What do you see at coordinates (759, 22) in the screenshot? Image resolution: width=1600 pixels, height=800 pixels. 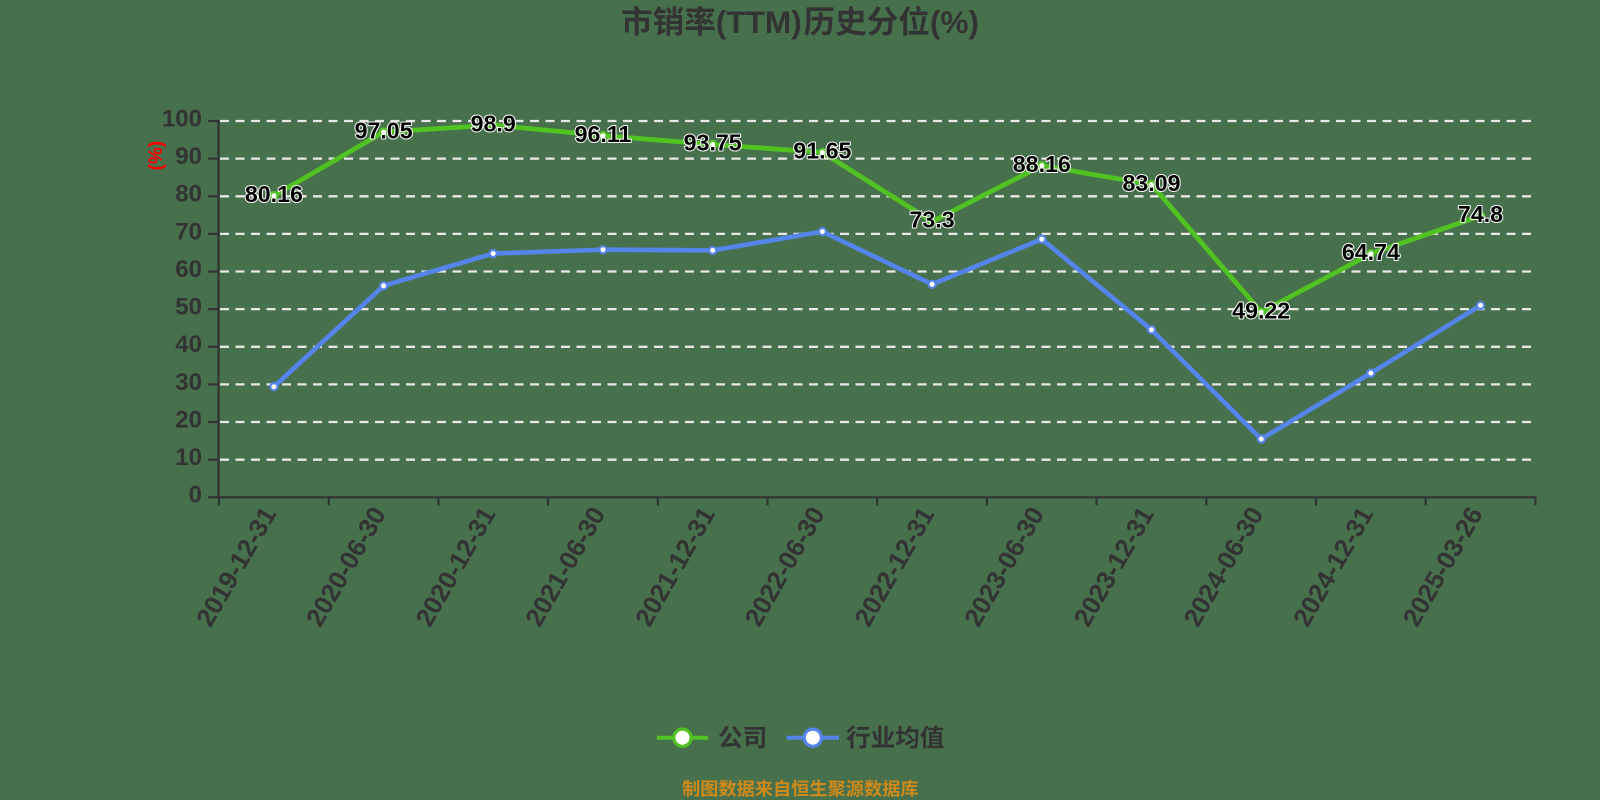 I see `svg-text: (TTM)` at bounding box center [759, 22].